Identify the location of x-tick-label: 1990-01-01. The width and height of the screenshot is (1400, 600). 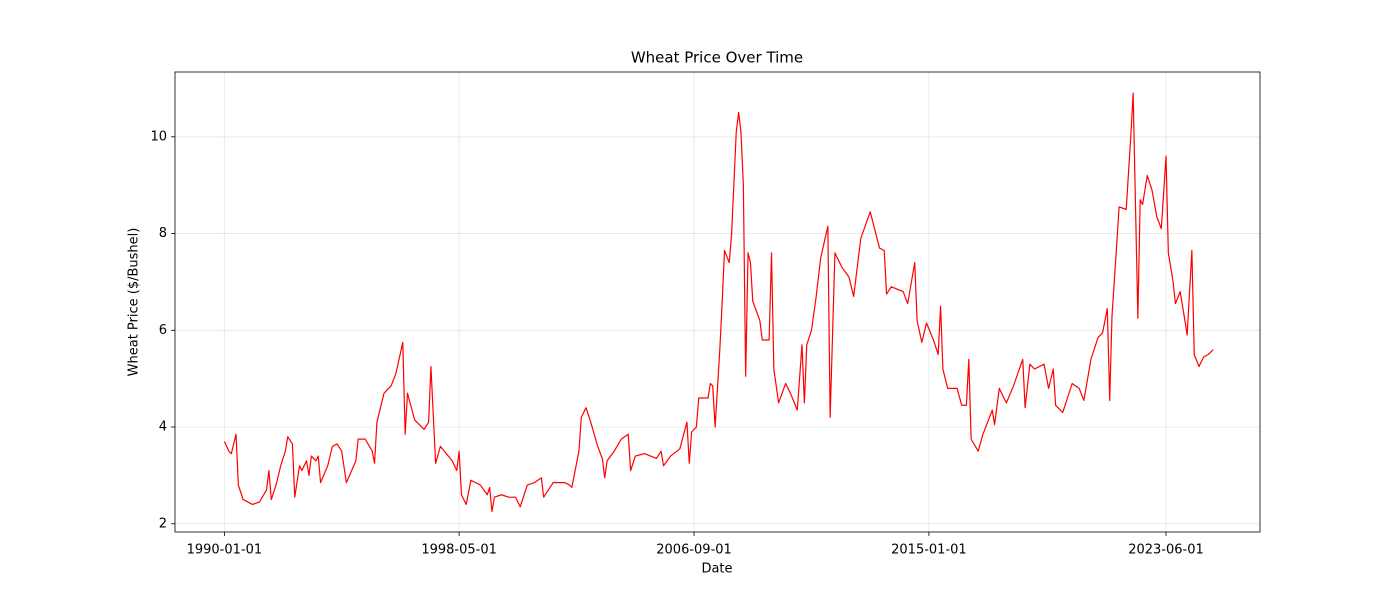
(225, 550).